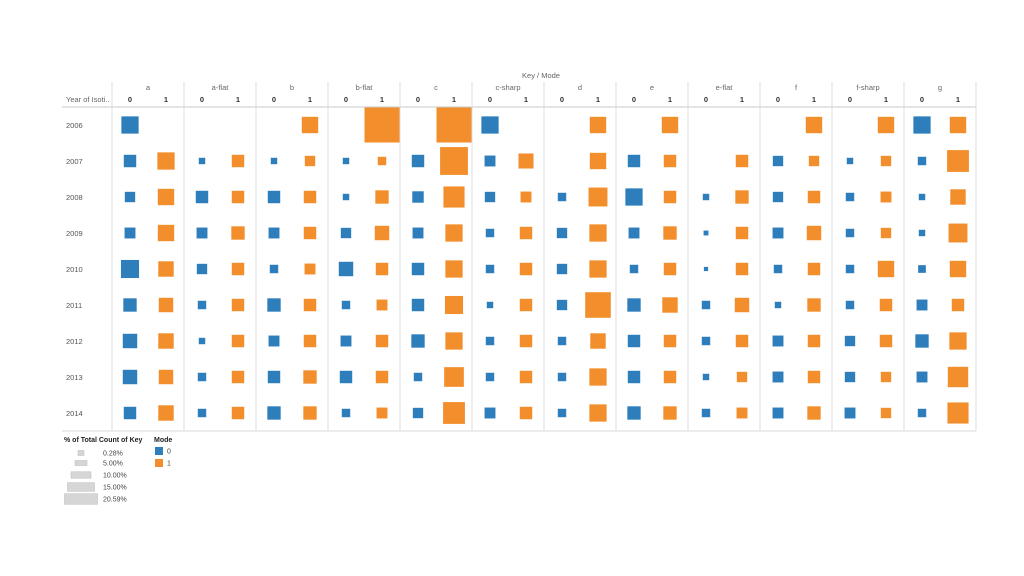 This screenshot has height=576, width=1024. What do you see at coordinates (958, 99) in the screenshot?
I see `mode-header: 1` at bounding box center [958, 99].